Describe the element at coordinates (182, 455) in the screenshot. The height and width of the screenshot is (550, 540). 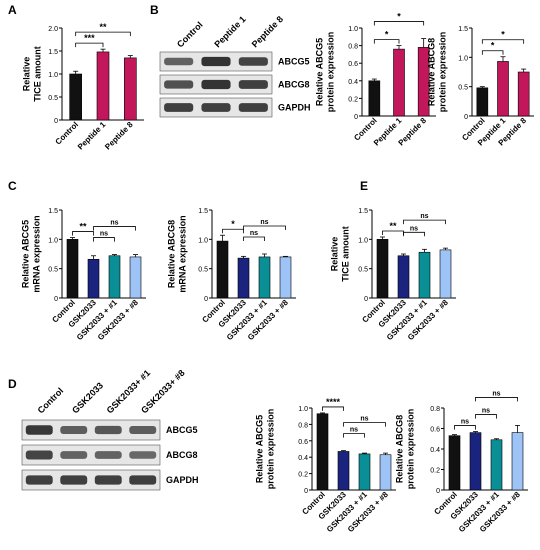
I see `blot-row-label: ABCG8` at that location.